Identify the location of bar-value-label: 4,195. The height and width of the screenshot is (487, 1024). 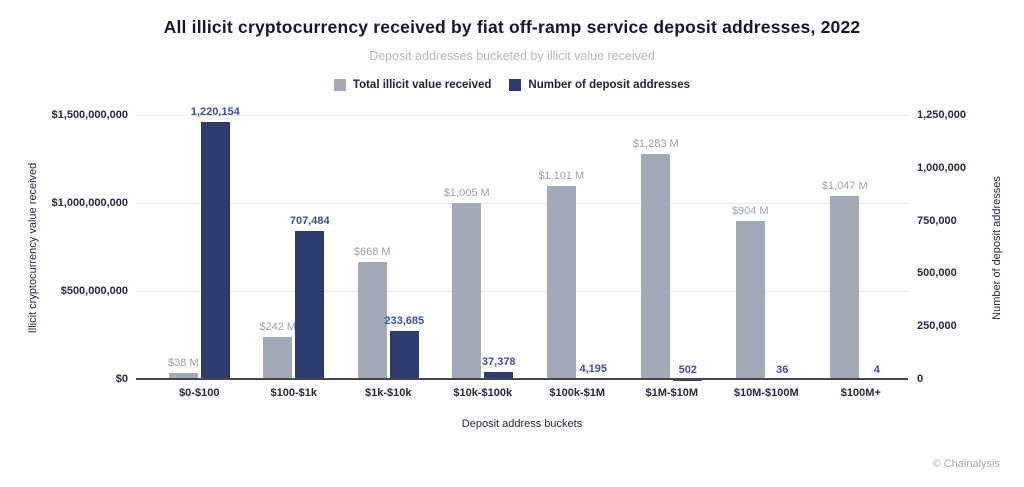
(593, 369).